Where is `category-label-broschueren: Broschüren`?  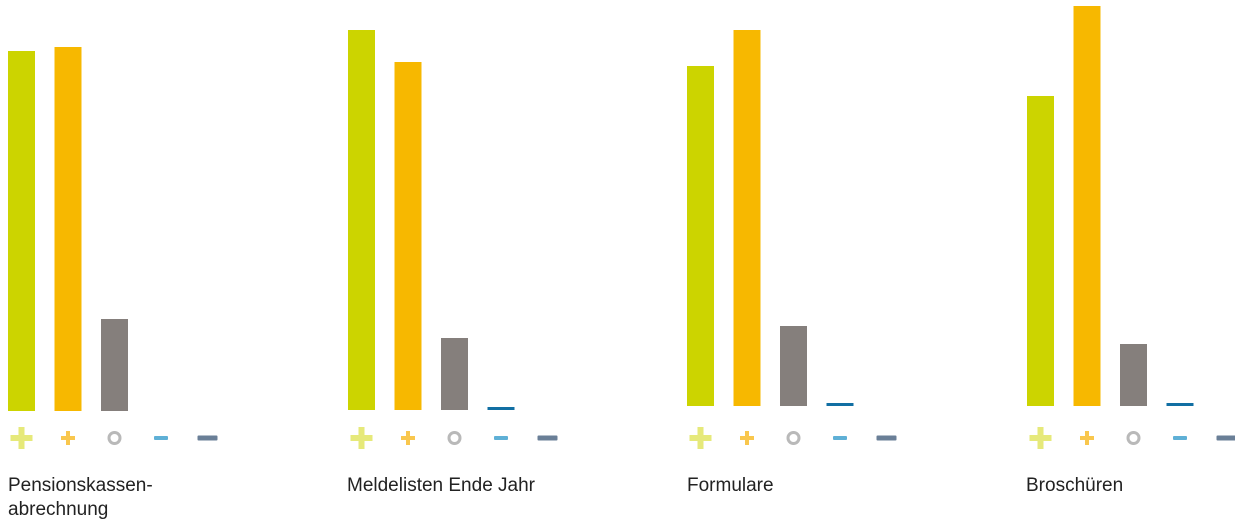
category-label-broschueren: Broschüren is located at coordinates (1075, 485).